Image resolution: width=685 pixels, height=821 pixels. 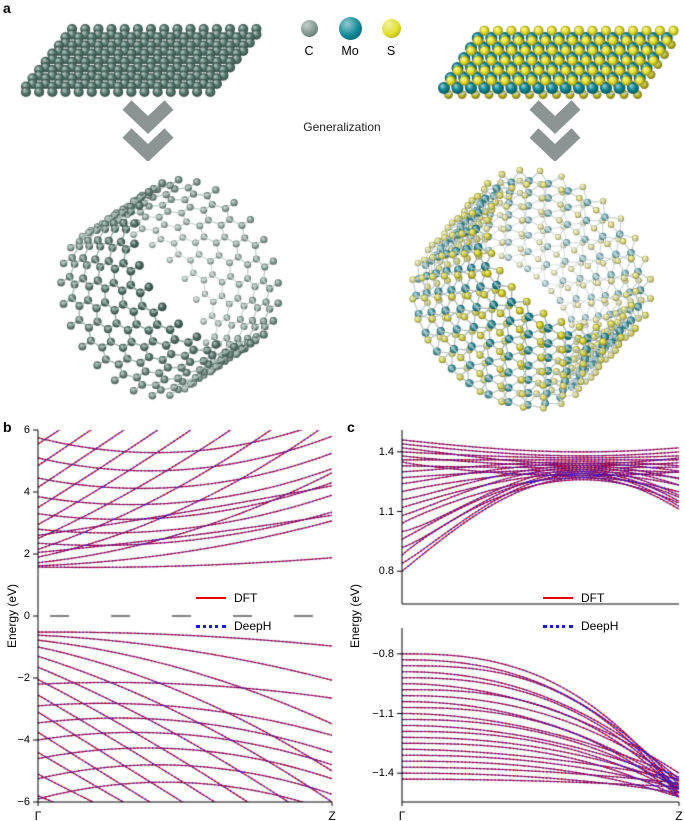 What do you see at coordinates (391, 51) in the screenshot?
I see `sulfur-label: S` at bounding box center [391, 51].